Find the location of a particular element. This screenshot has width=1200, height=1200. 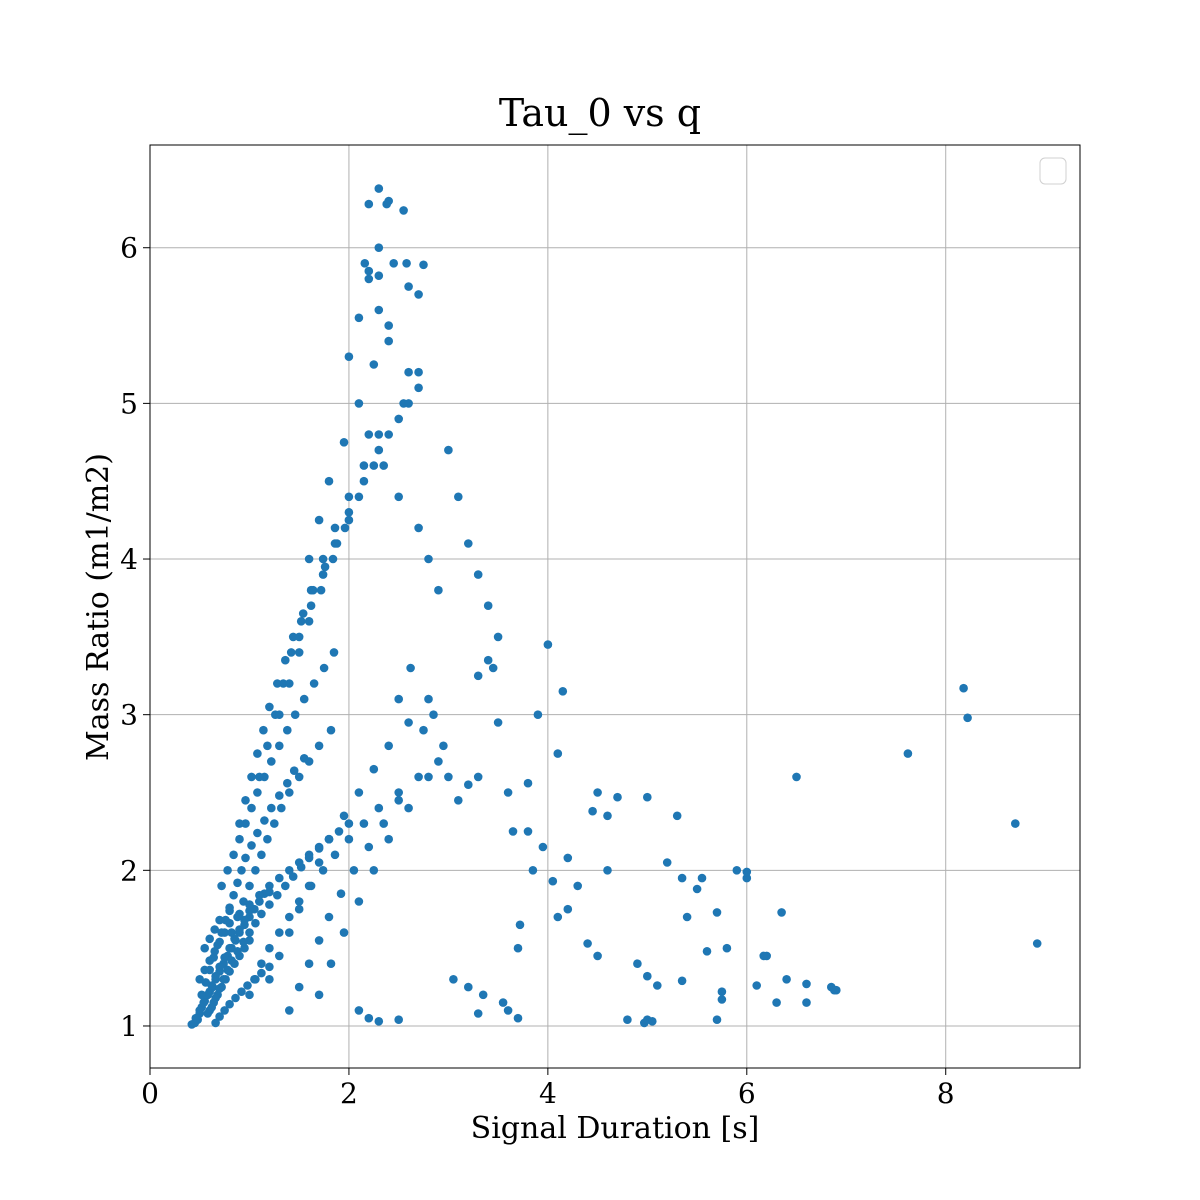

y-tick-label: 5 is located at coordinates (129, 403).